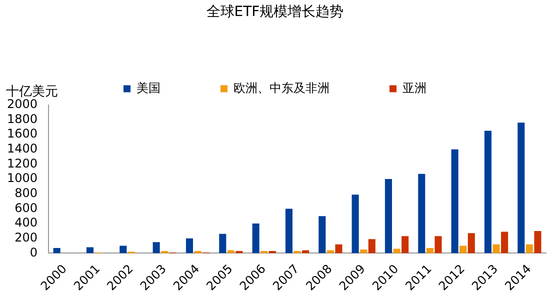  I want to click on y-tick-label: 1000, so click(22, 178).